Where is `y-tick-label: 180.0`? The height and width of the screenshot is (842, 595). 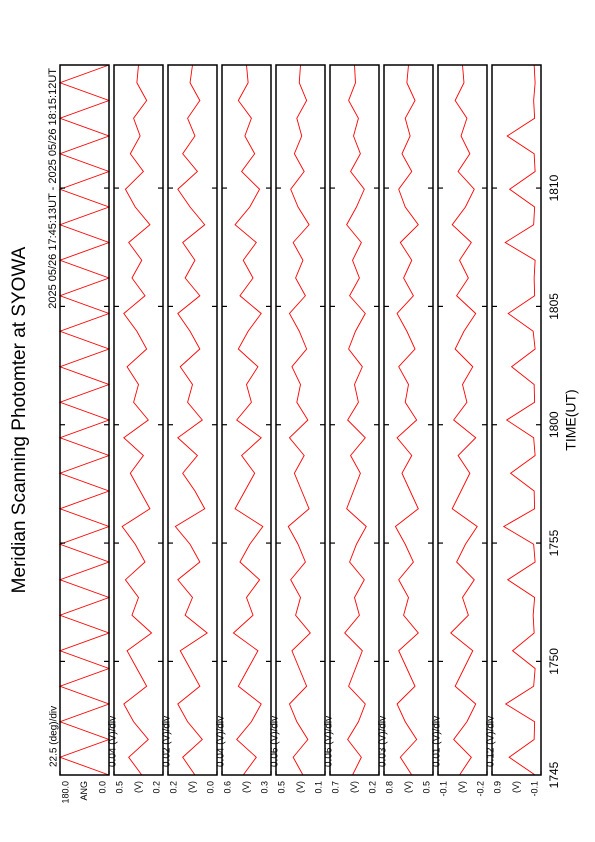
y-tick-label: 180.0 is located at coordinates (65, 792).